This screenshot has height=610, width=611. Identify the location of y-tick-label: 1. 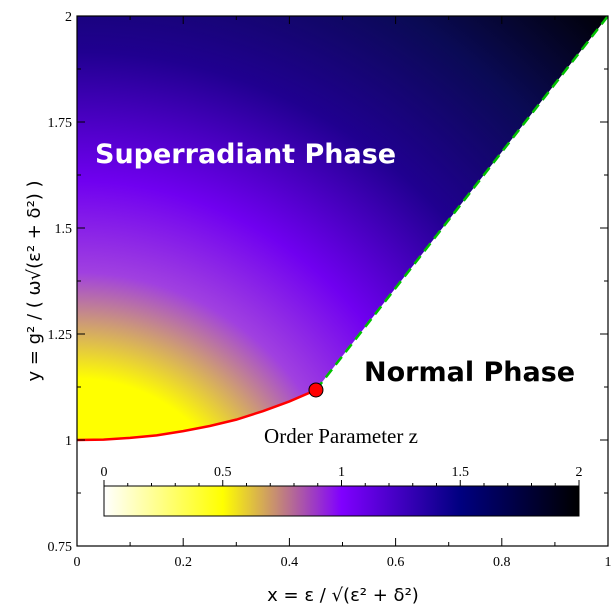
(68, 441).